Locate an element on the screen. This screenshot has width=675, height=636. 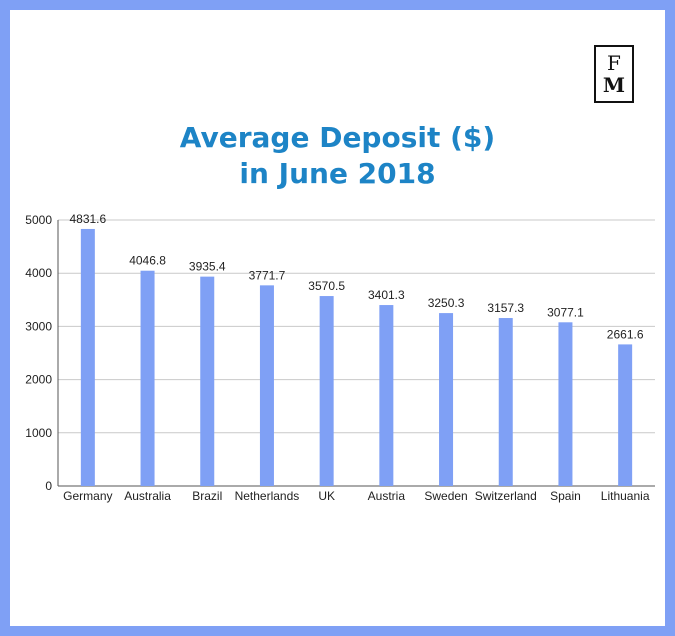
x-tick-label: Netherlands is located at coordinates (267, 496).